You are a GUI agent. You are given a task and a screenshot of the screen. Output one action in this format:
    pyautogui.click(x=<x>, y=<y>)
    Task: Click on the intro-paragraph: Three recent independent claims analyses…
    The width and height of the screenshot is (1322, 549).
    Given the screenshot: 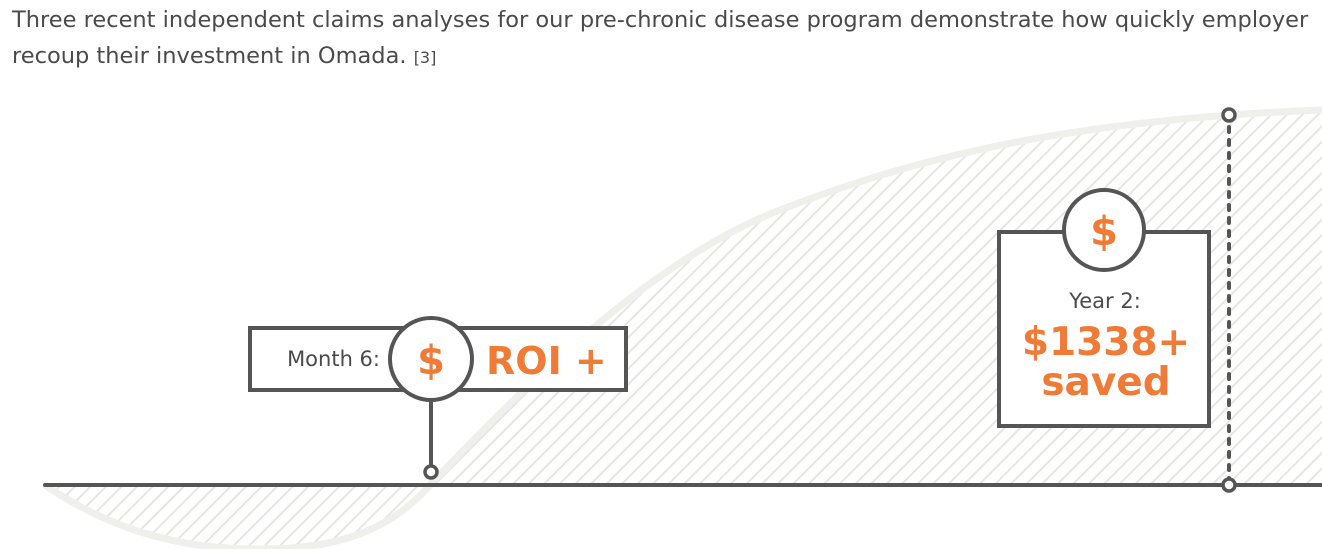 What is the action you would take?
    pyautogui.click(x=667, y=39)
    